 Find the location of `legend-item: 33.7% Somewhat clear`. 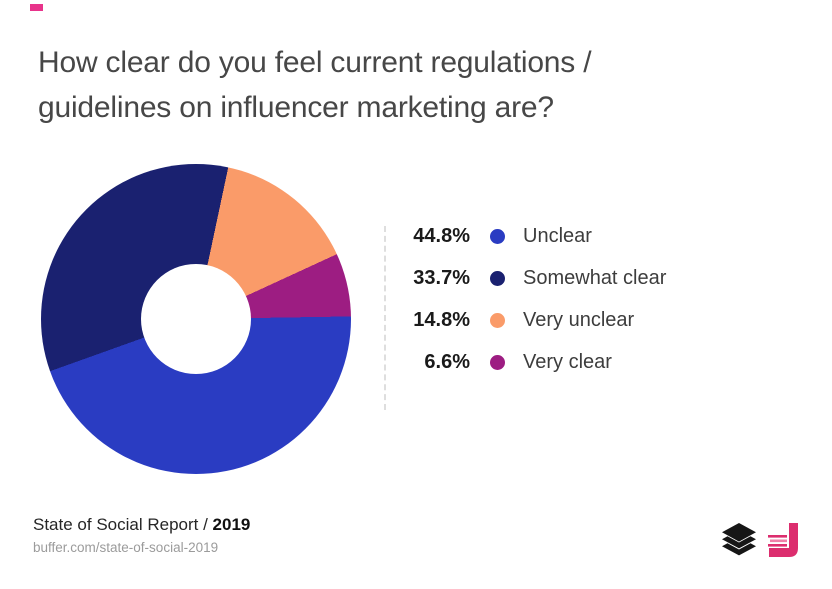

legend-item: 33.7% Somewhat clear is located at coordinates (533, 278).